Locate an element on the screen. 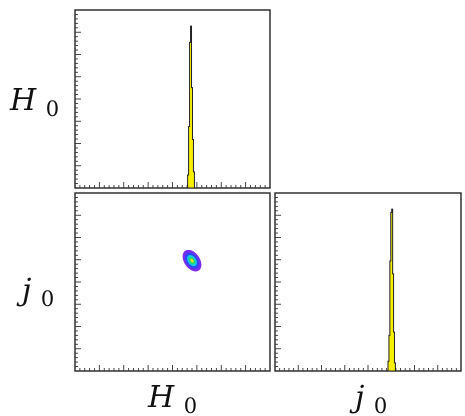 Image resolution: width=465 pixels, height=416 pixels. j0-histogram-outline is located at coordinates (392, 290).